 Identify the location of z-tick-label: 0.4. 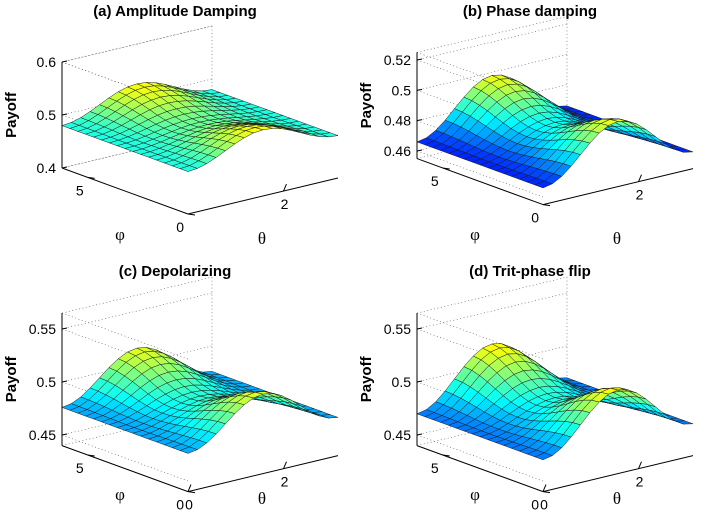
(47, 168).